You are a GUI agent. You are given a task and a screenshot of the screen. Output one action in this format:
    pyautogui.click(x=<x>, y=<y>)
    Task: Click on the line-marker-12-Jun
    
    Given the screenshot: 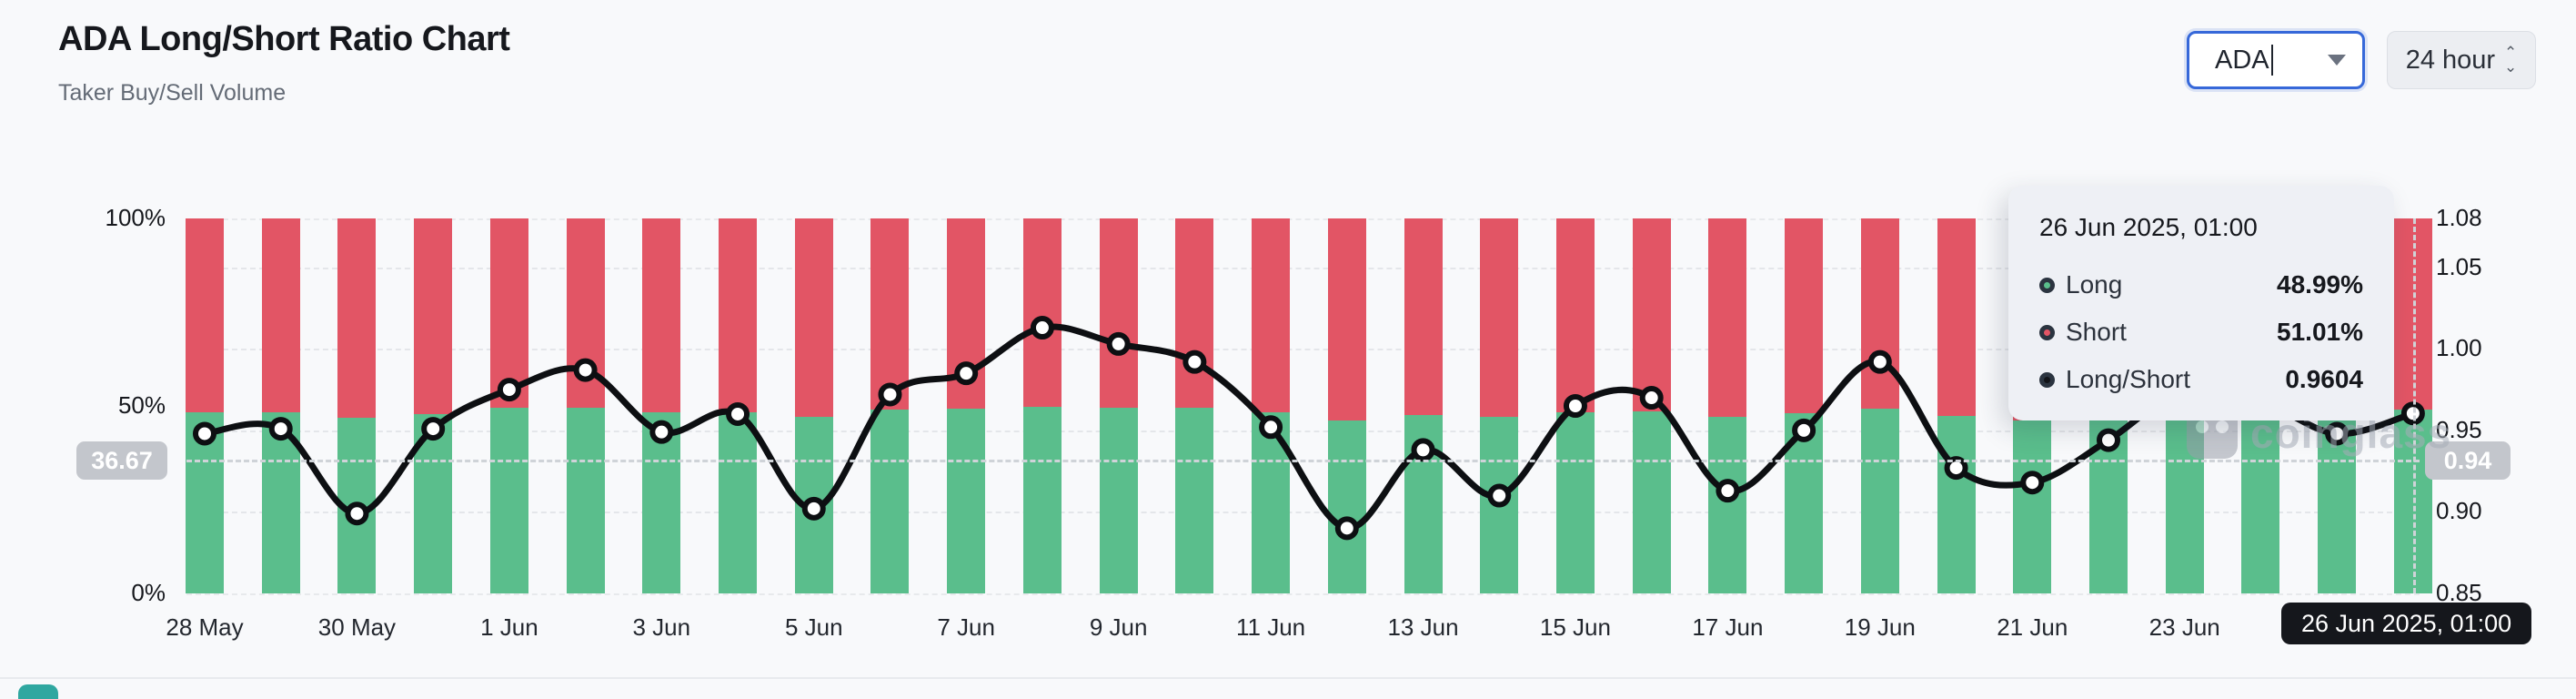 What is the action you would take?
    pyautogui.click(x=1346, y=528)
    